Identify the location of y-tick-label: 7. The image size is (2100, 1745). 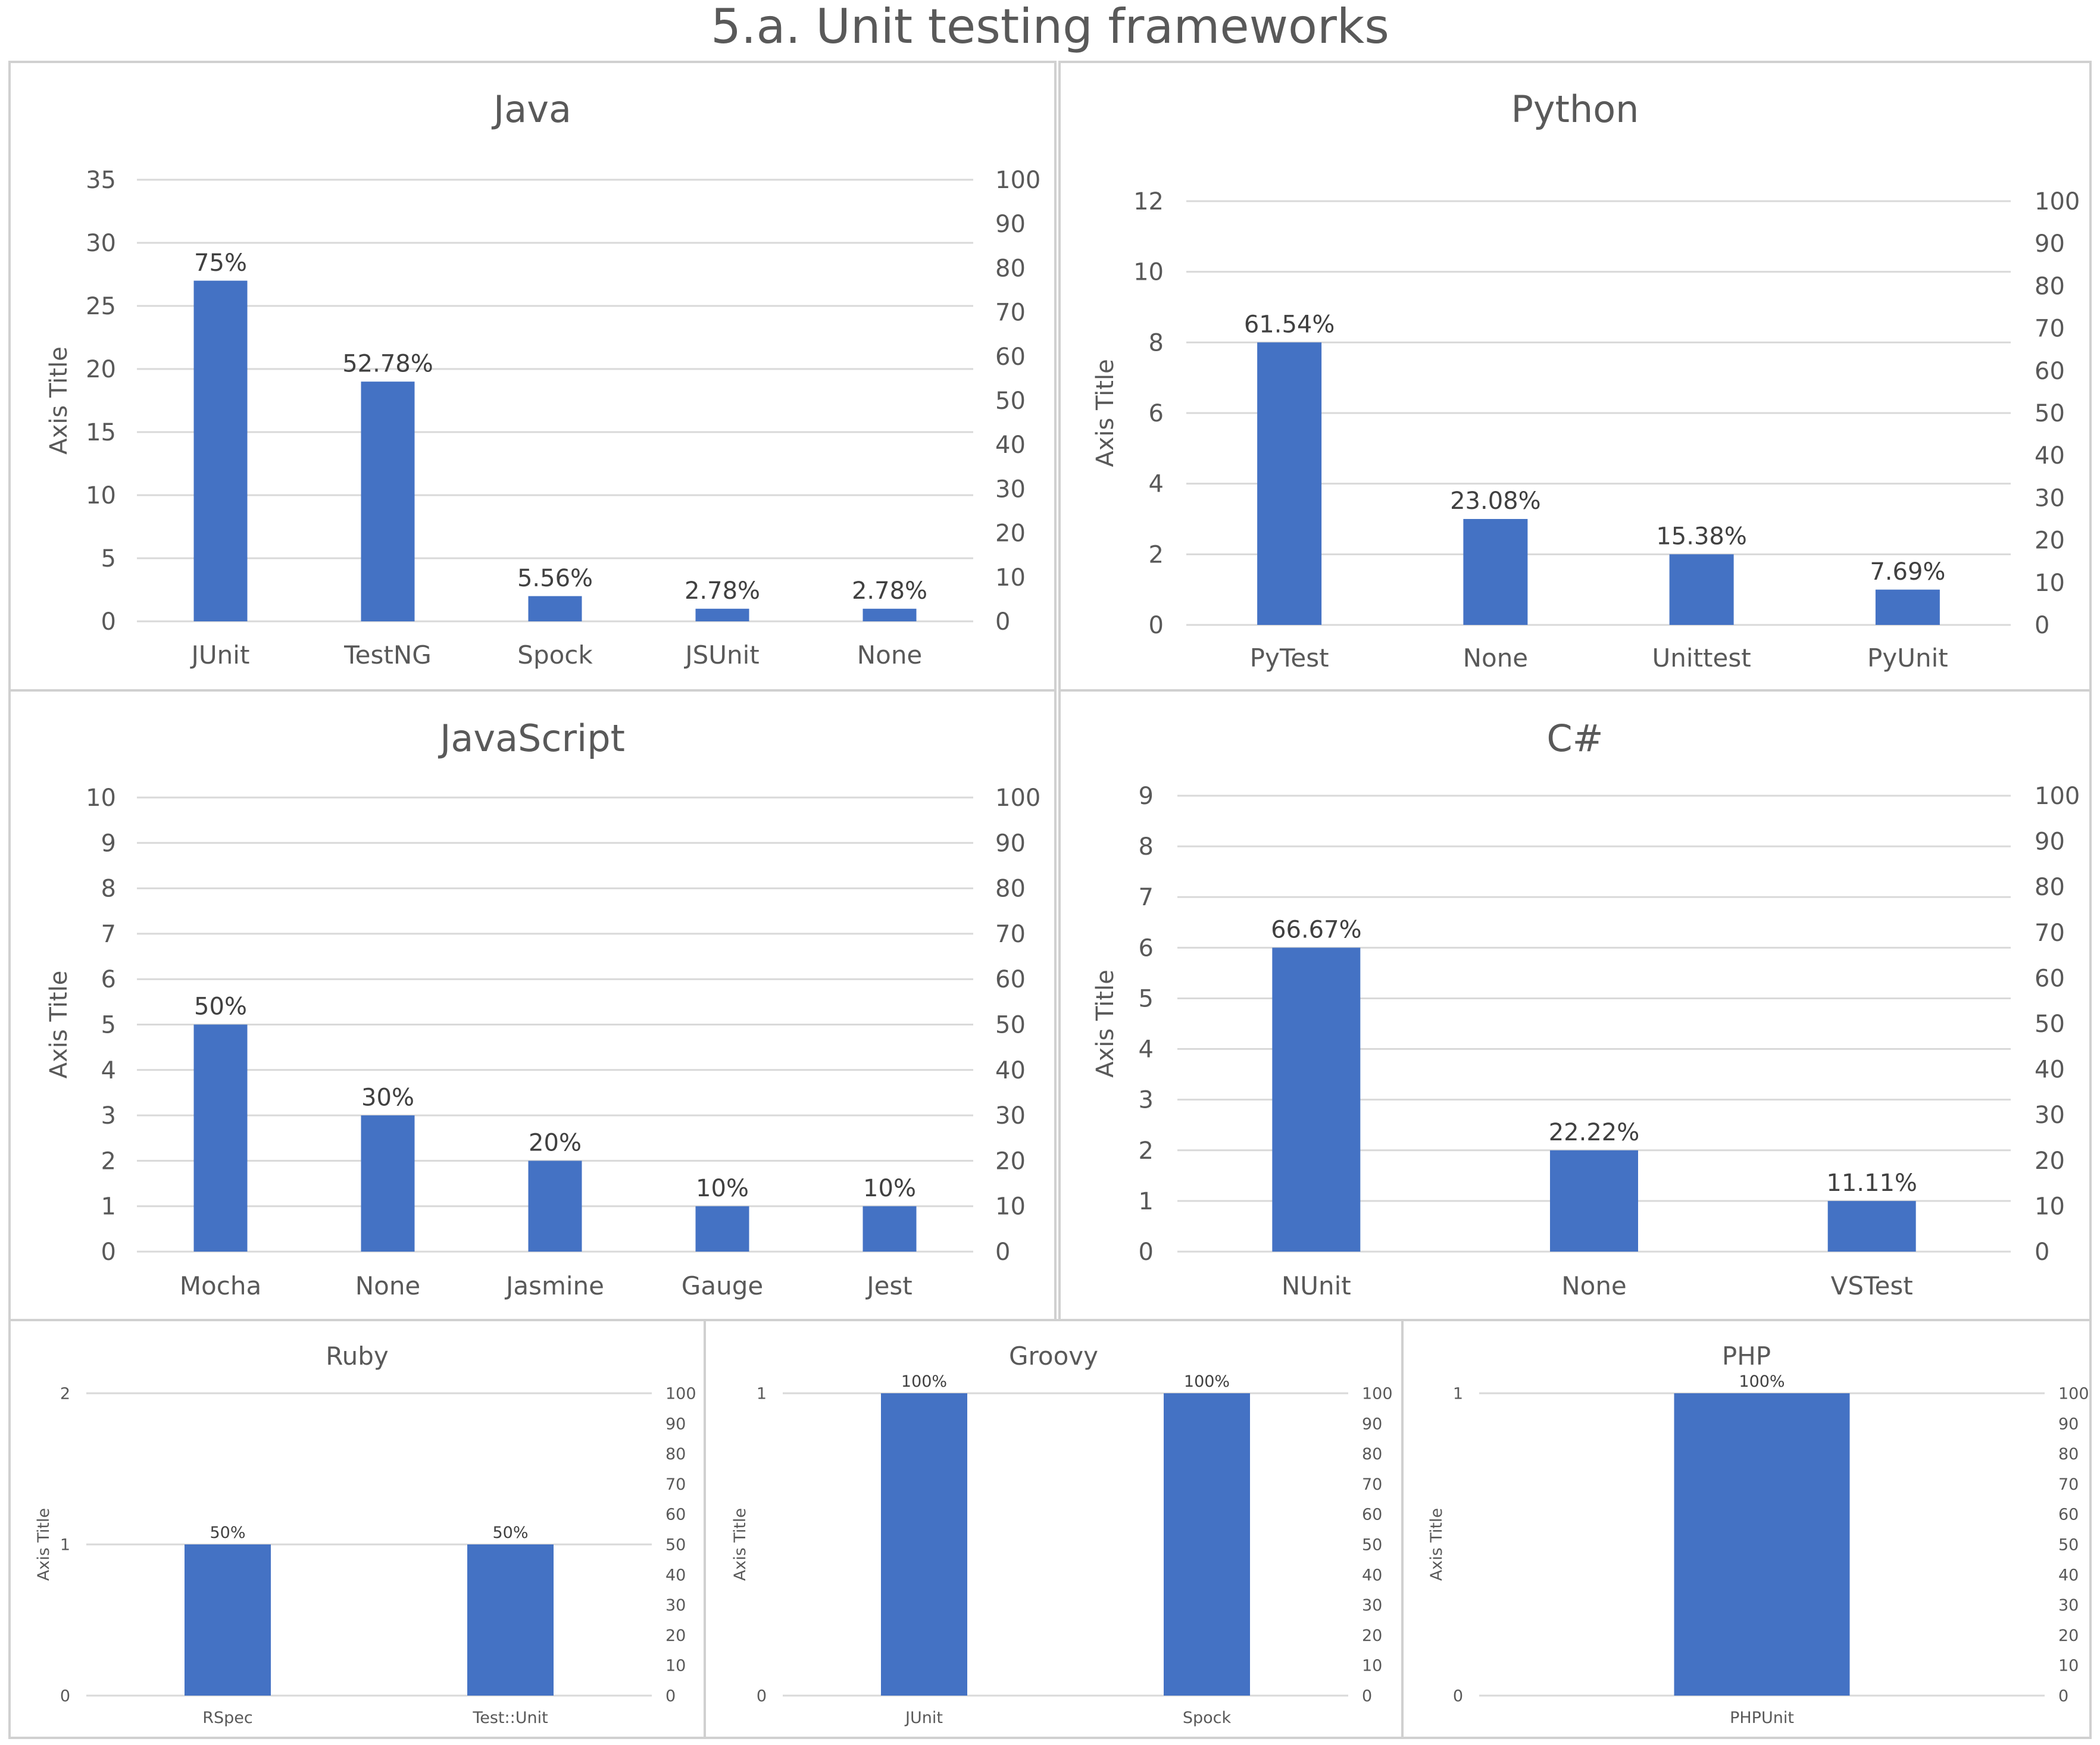
(108, 934).